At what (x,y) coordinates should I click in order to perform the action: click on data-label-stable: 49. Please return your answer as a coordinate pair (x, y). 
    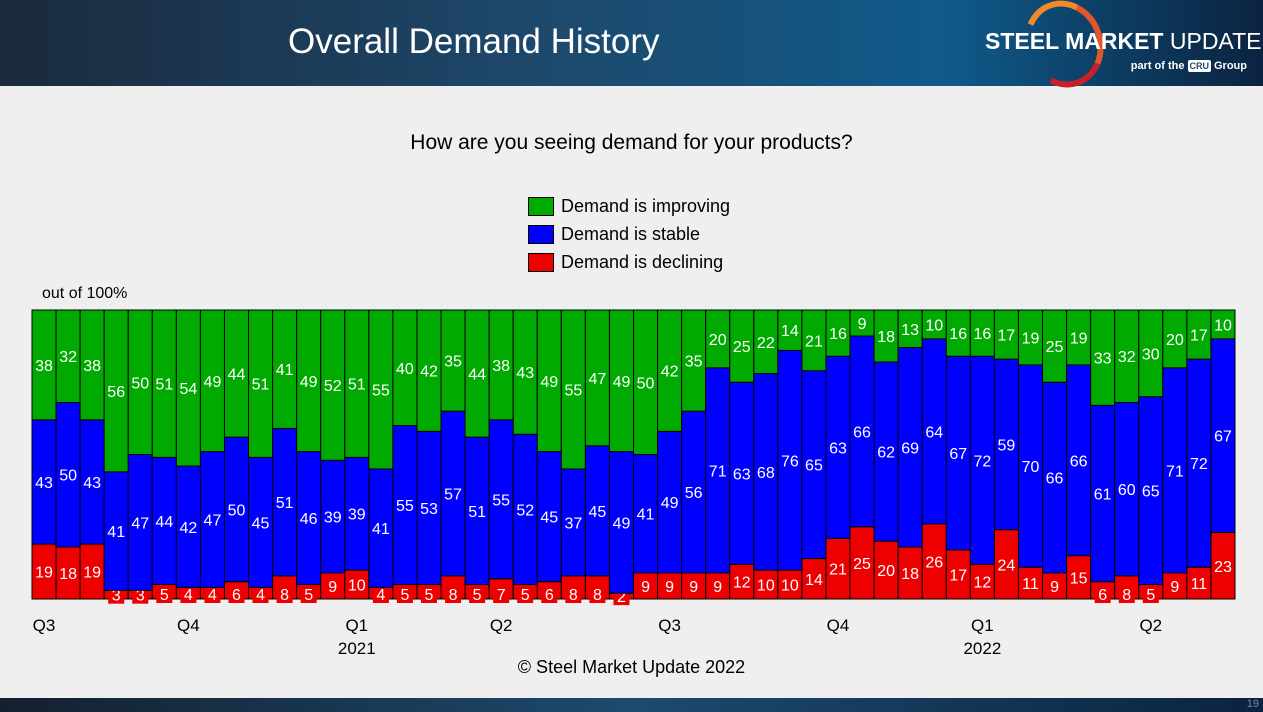
    Looking at the image, I should click on (670, 503).